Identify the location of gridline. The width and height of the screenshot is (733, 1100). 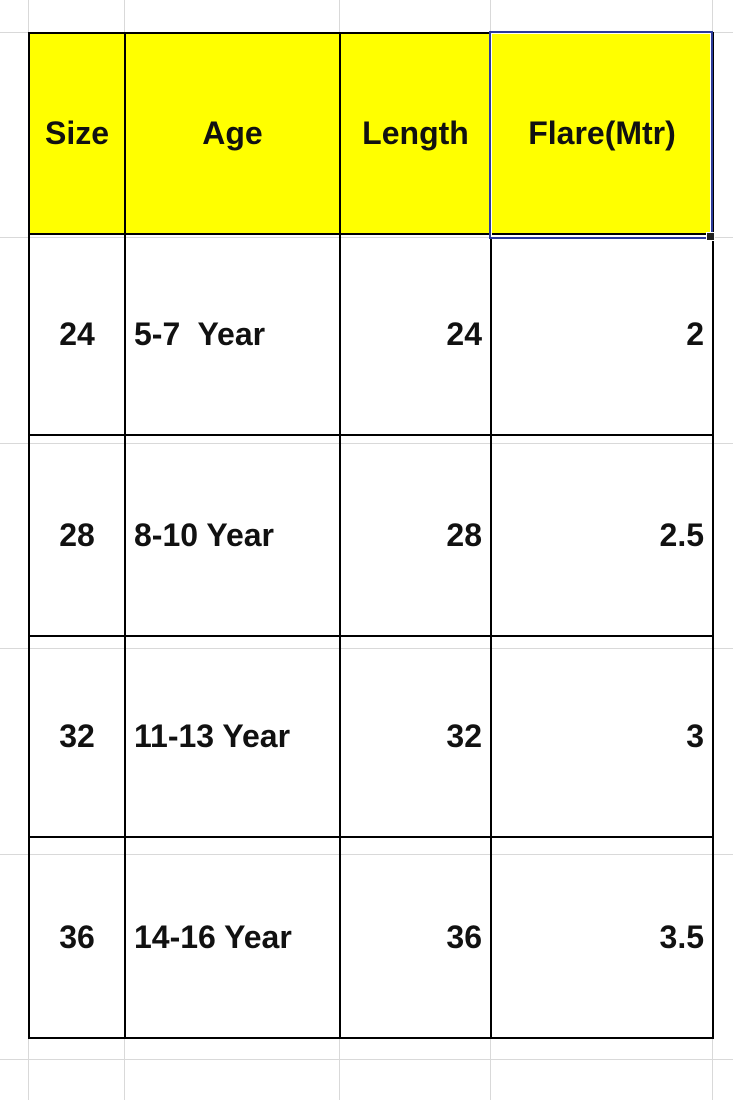
(366, 1059).